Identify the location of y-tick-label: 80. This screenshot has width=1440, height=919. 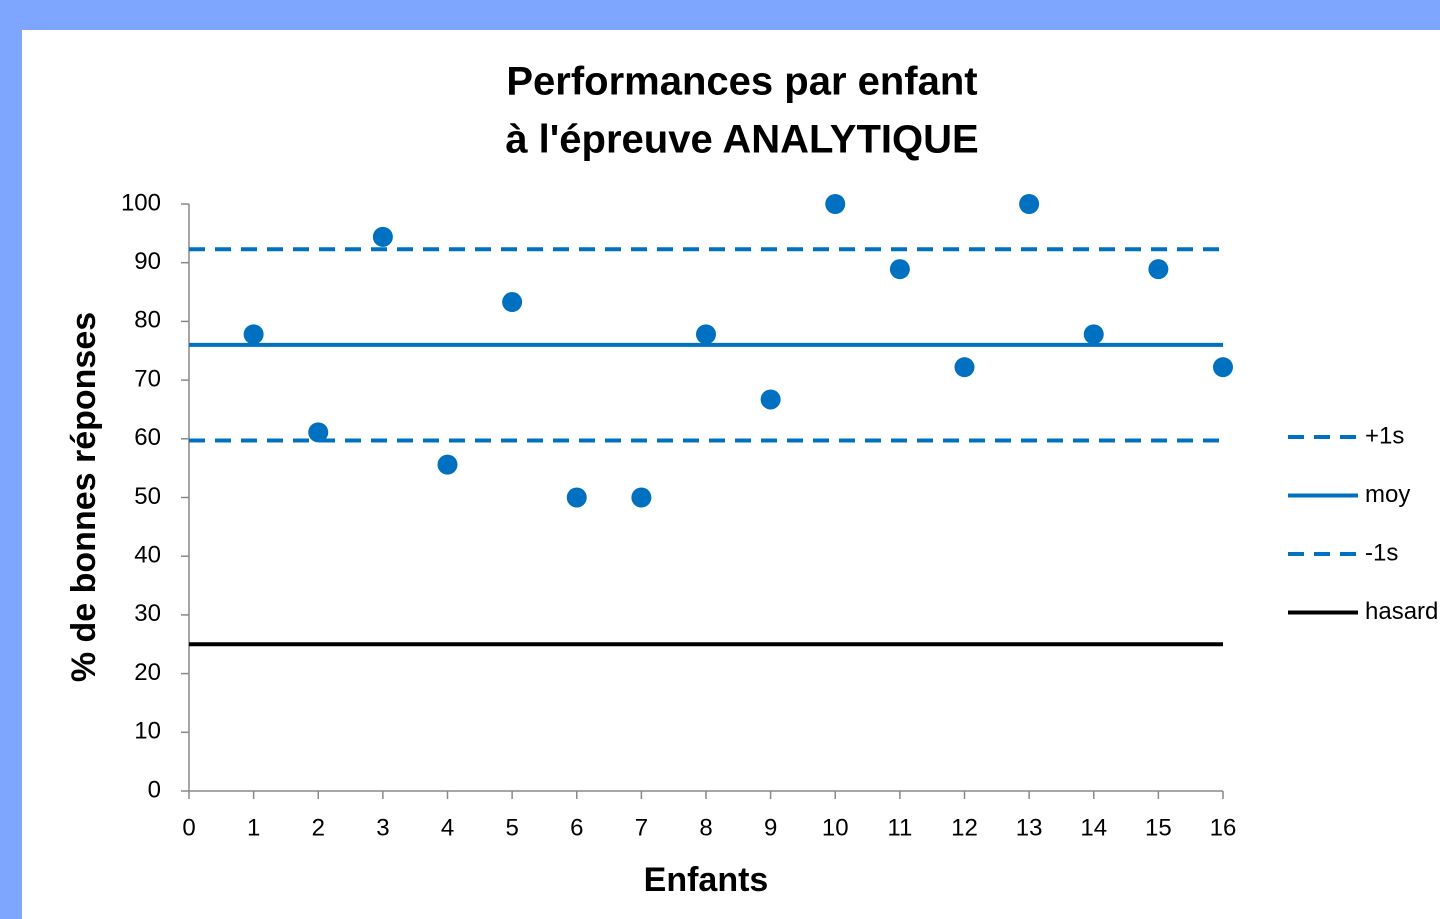
(147, 320).